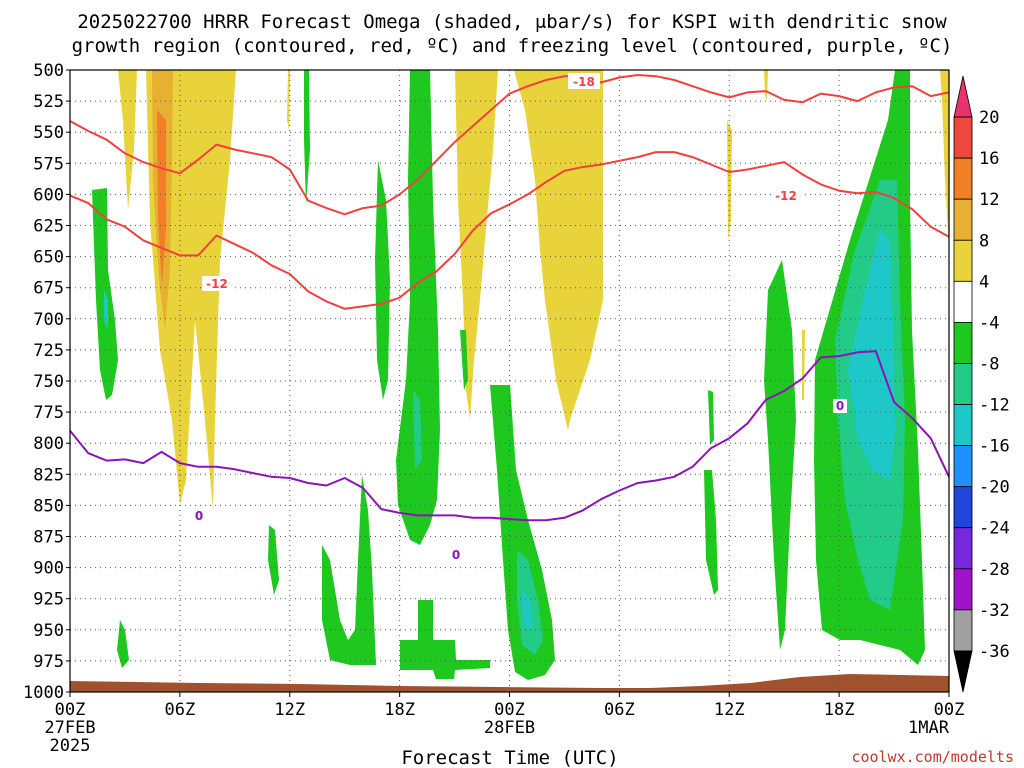 This screenshot has width=1024, height=768. I want to click on y-tick-label: 500, so click(48, 71).